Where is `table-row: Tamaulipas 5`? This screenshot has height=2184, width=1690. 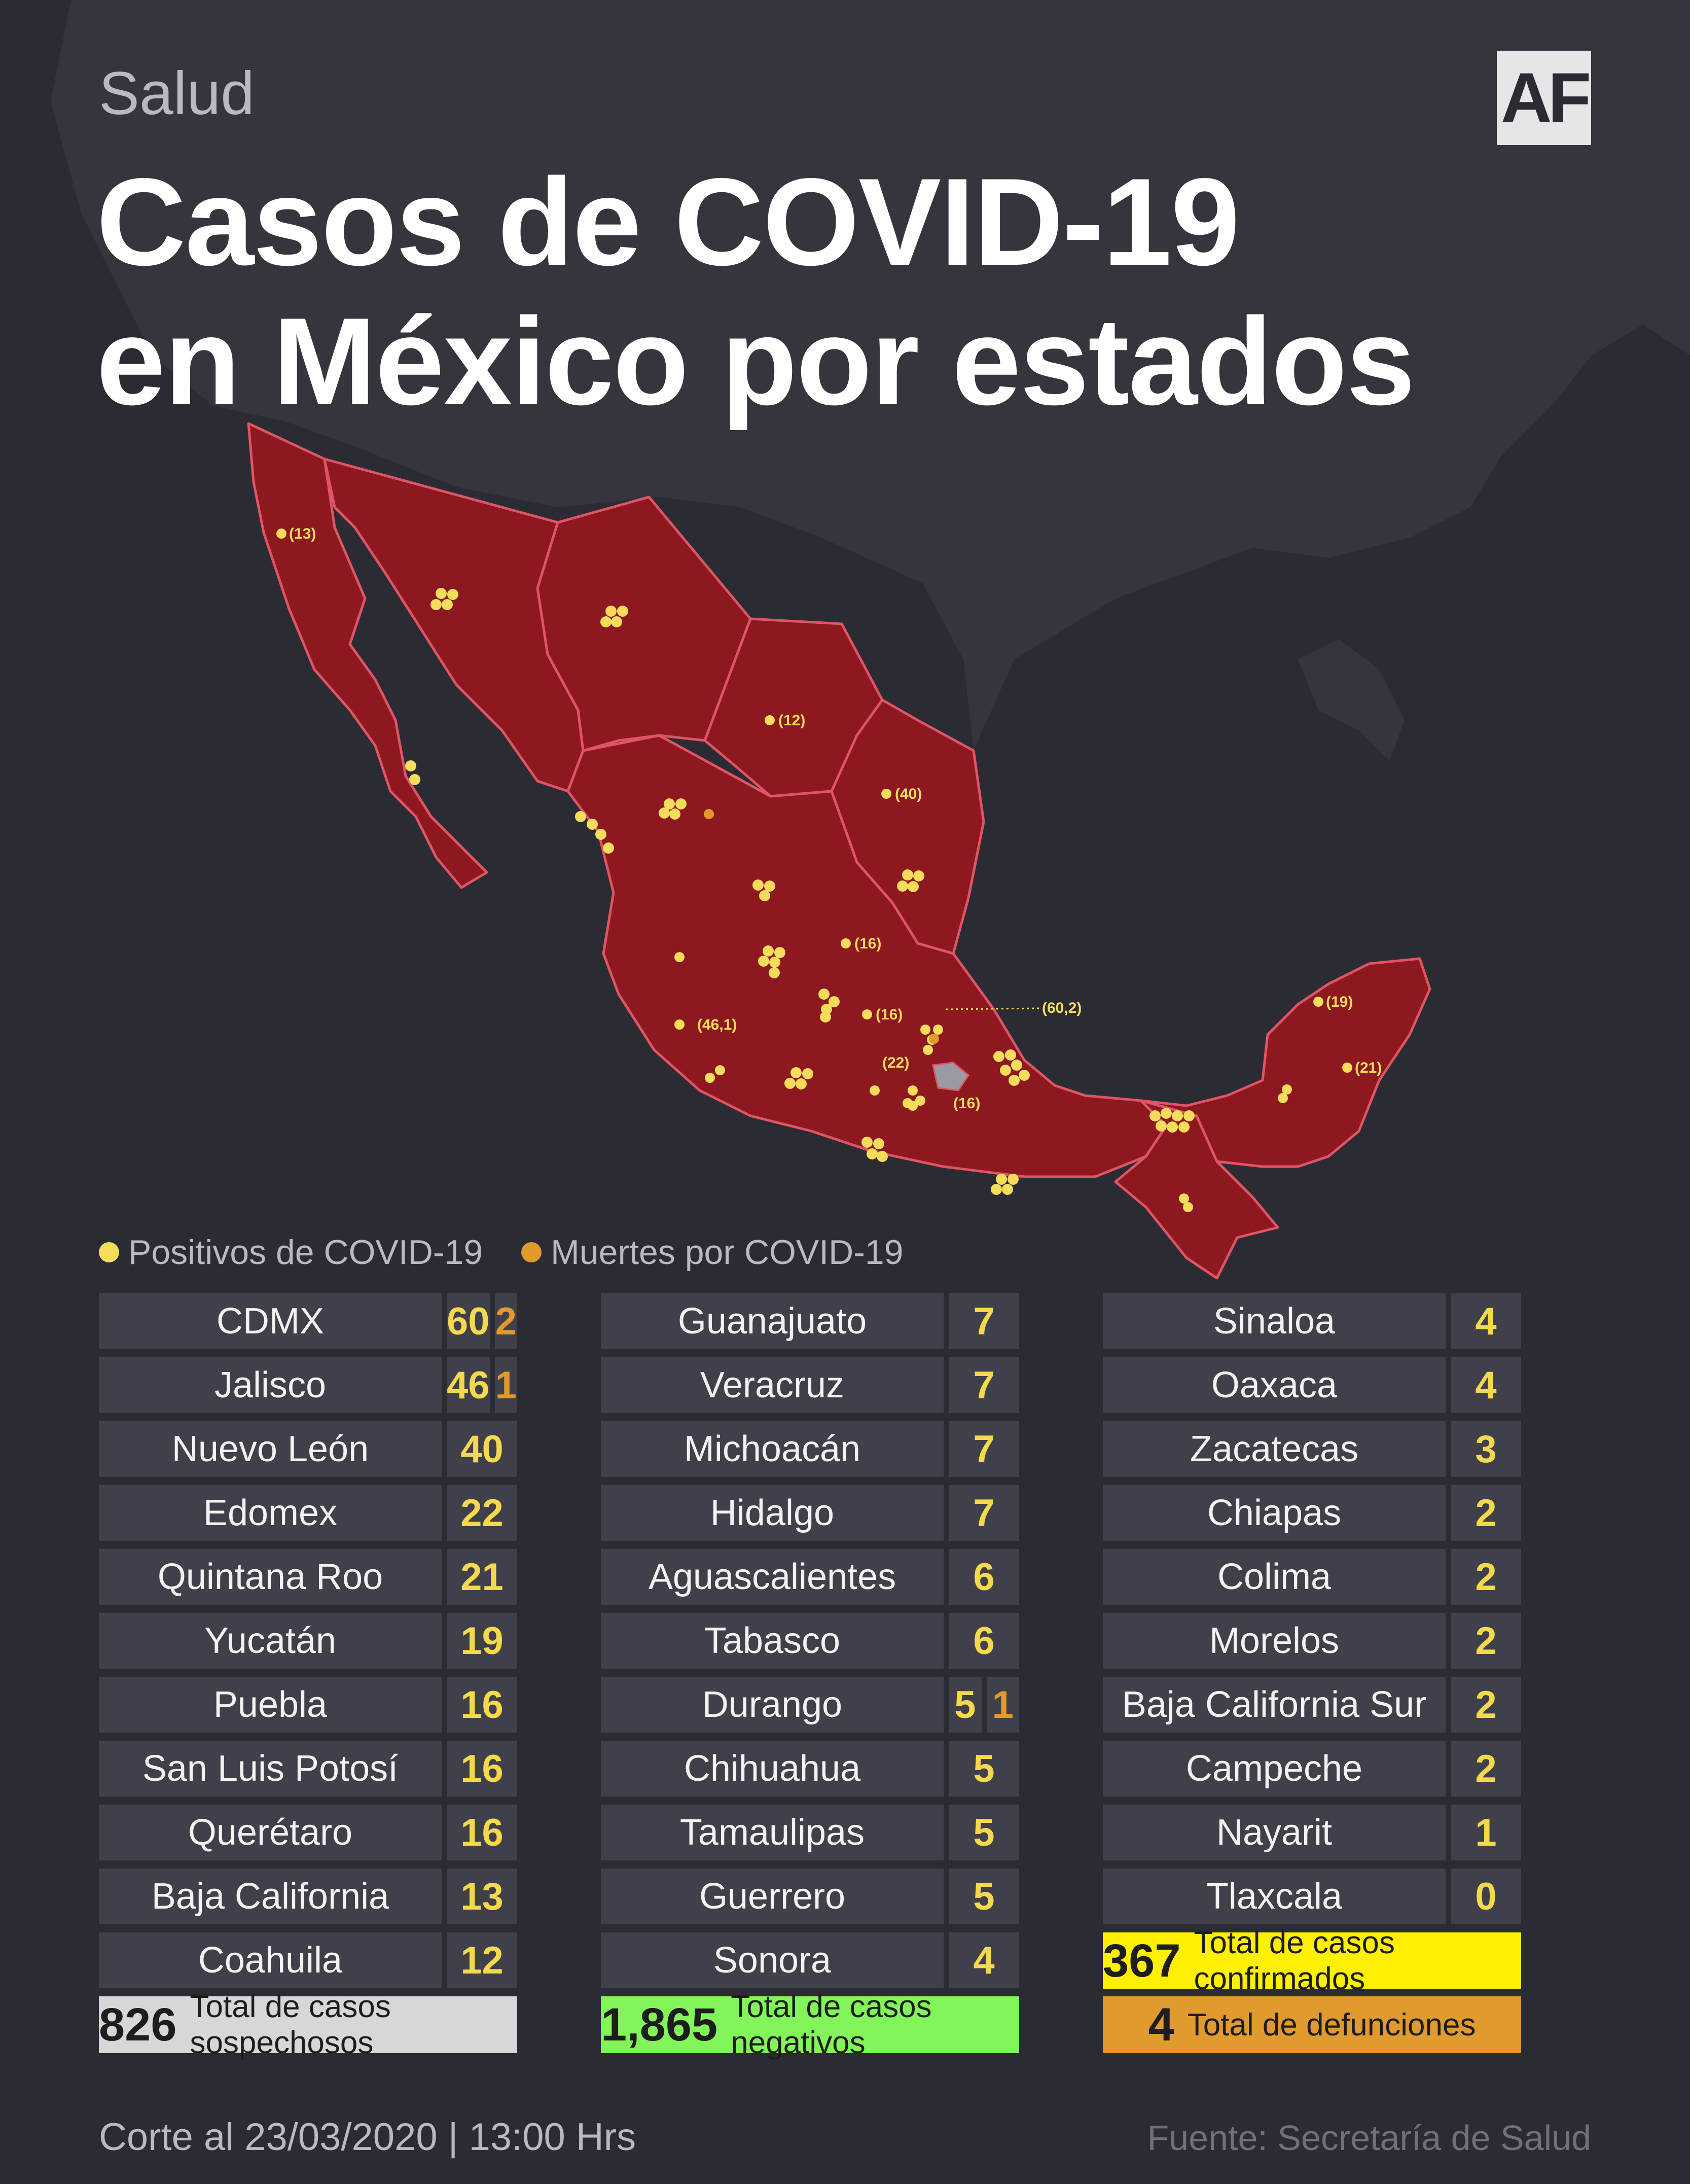
table-row: Tamaulipas 5 is located at coordinates (810, 1833).